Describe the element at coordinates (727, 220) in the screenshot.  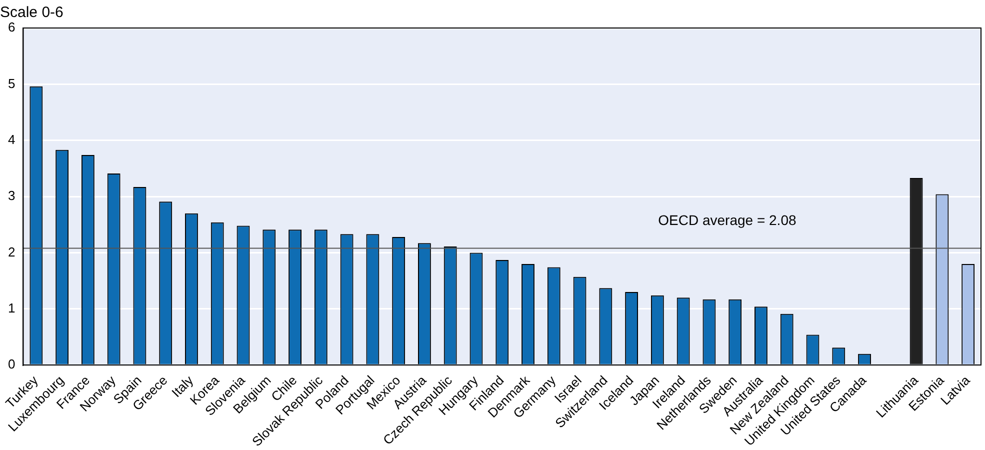
I see `ref-line-label: OECD average = 2.08` at that location.